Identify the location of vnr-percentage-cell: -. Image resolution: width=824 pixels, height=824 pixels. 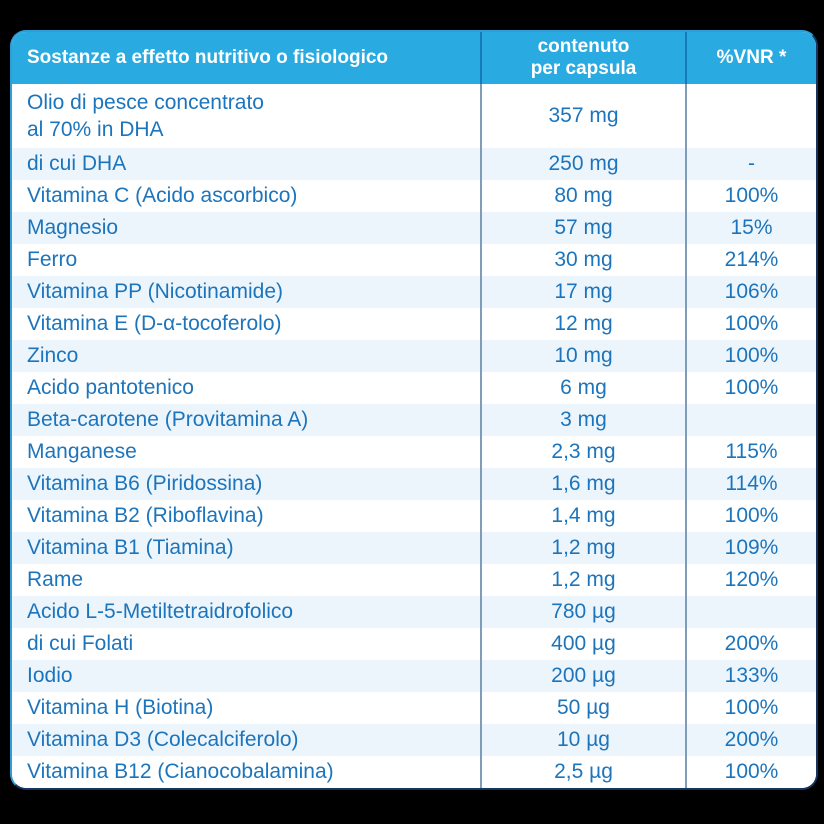
(750, 164).